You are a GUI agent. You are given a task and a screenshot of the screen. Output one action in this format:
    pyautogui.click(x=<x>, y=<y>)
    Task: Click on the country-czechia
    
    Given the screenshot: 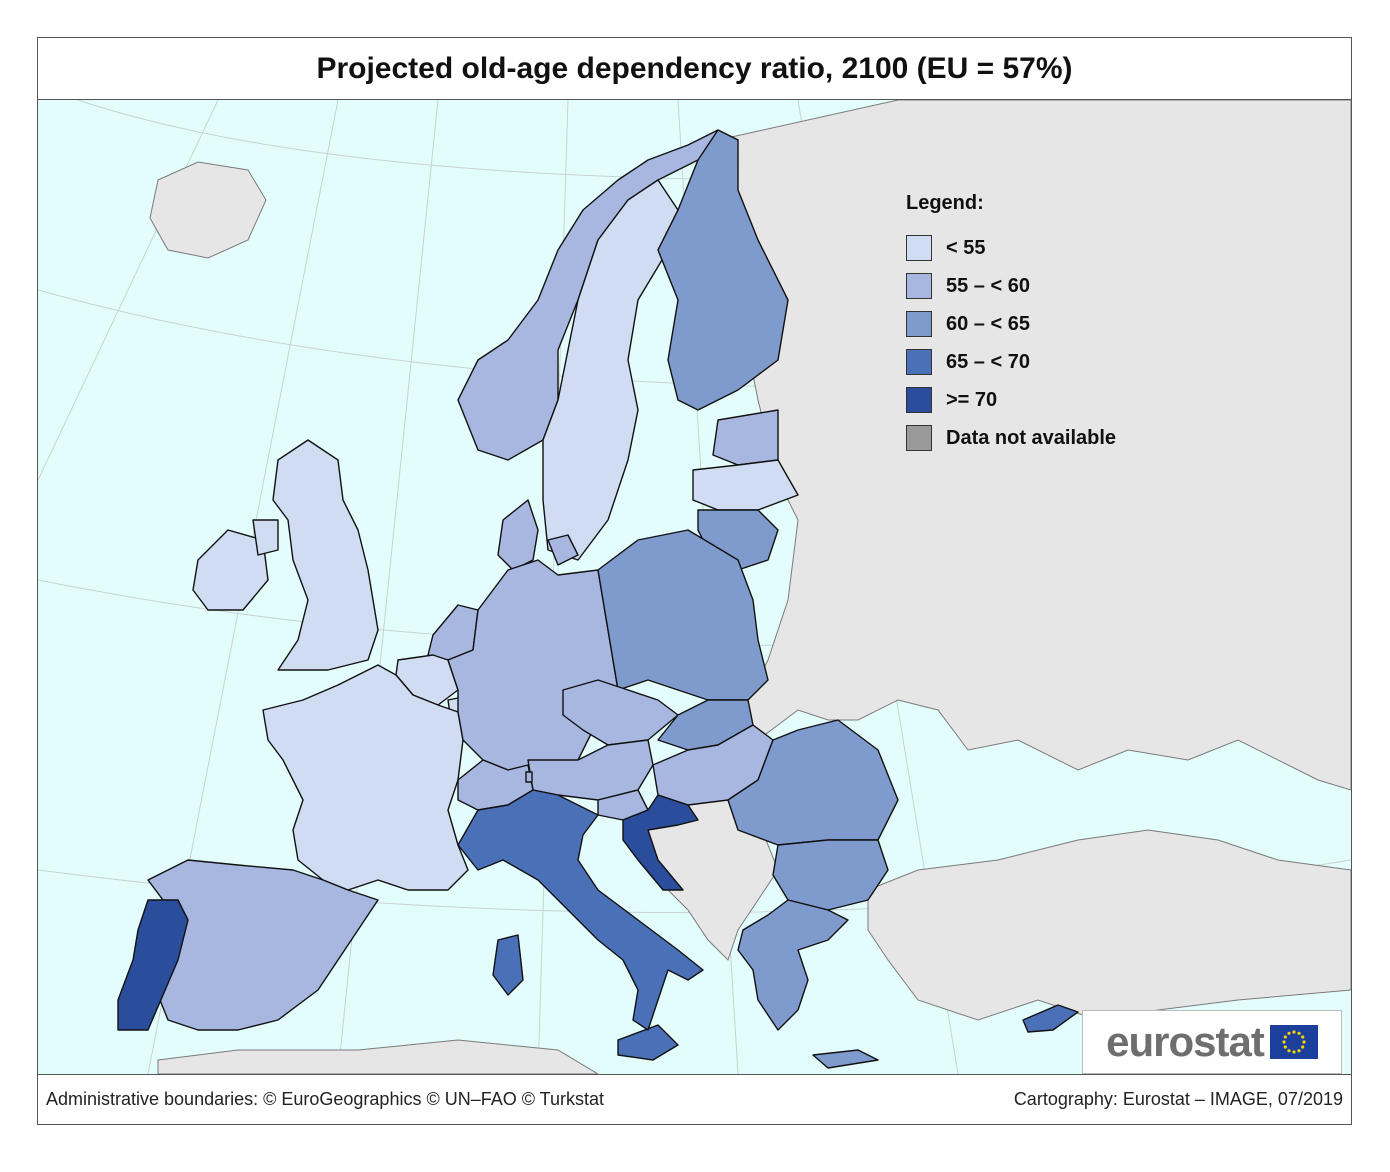 What is the action you would take?
    pyautogui.click(x=620, y=712)
    